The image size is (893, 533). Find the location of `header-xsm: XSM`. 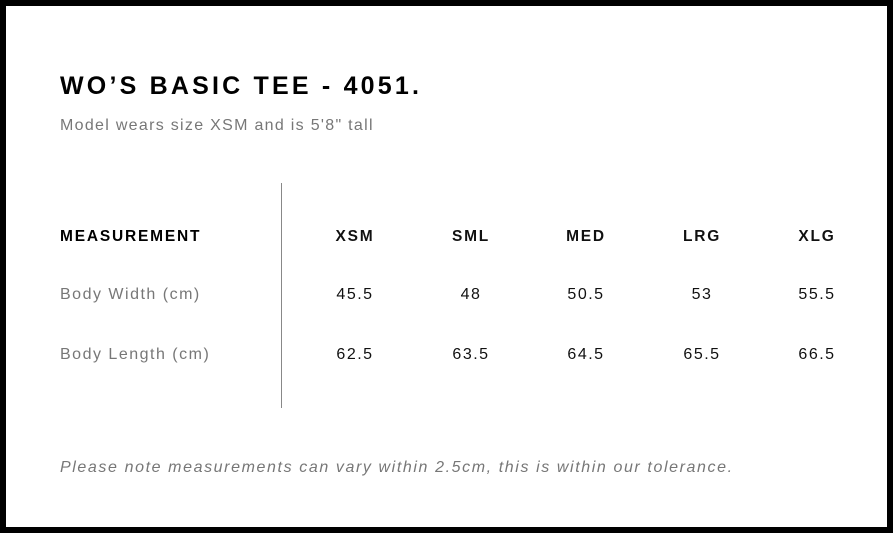

header-xsm: XSM is located at coordinates (355, 236).